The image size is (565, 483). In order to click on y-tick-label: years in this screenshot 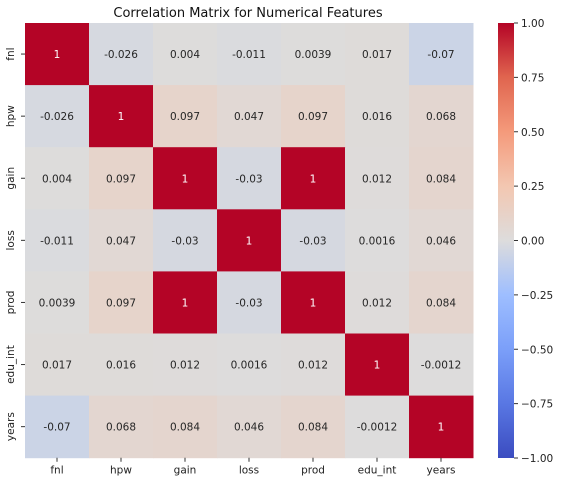, I will do `click(11, 426)`.